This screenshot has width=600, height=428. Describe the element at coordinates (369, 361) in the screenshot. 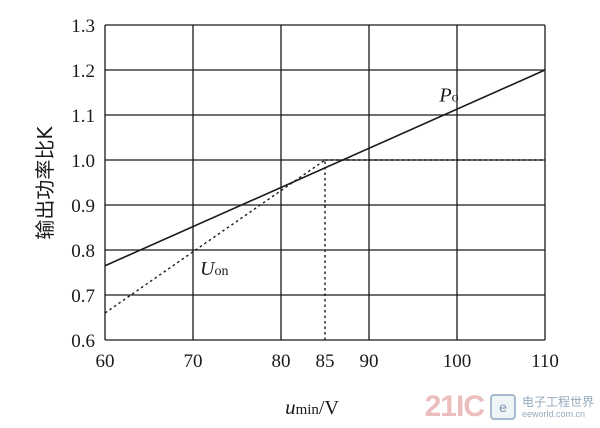

I see `x-tick-label: 90` at that location.